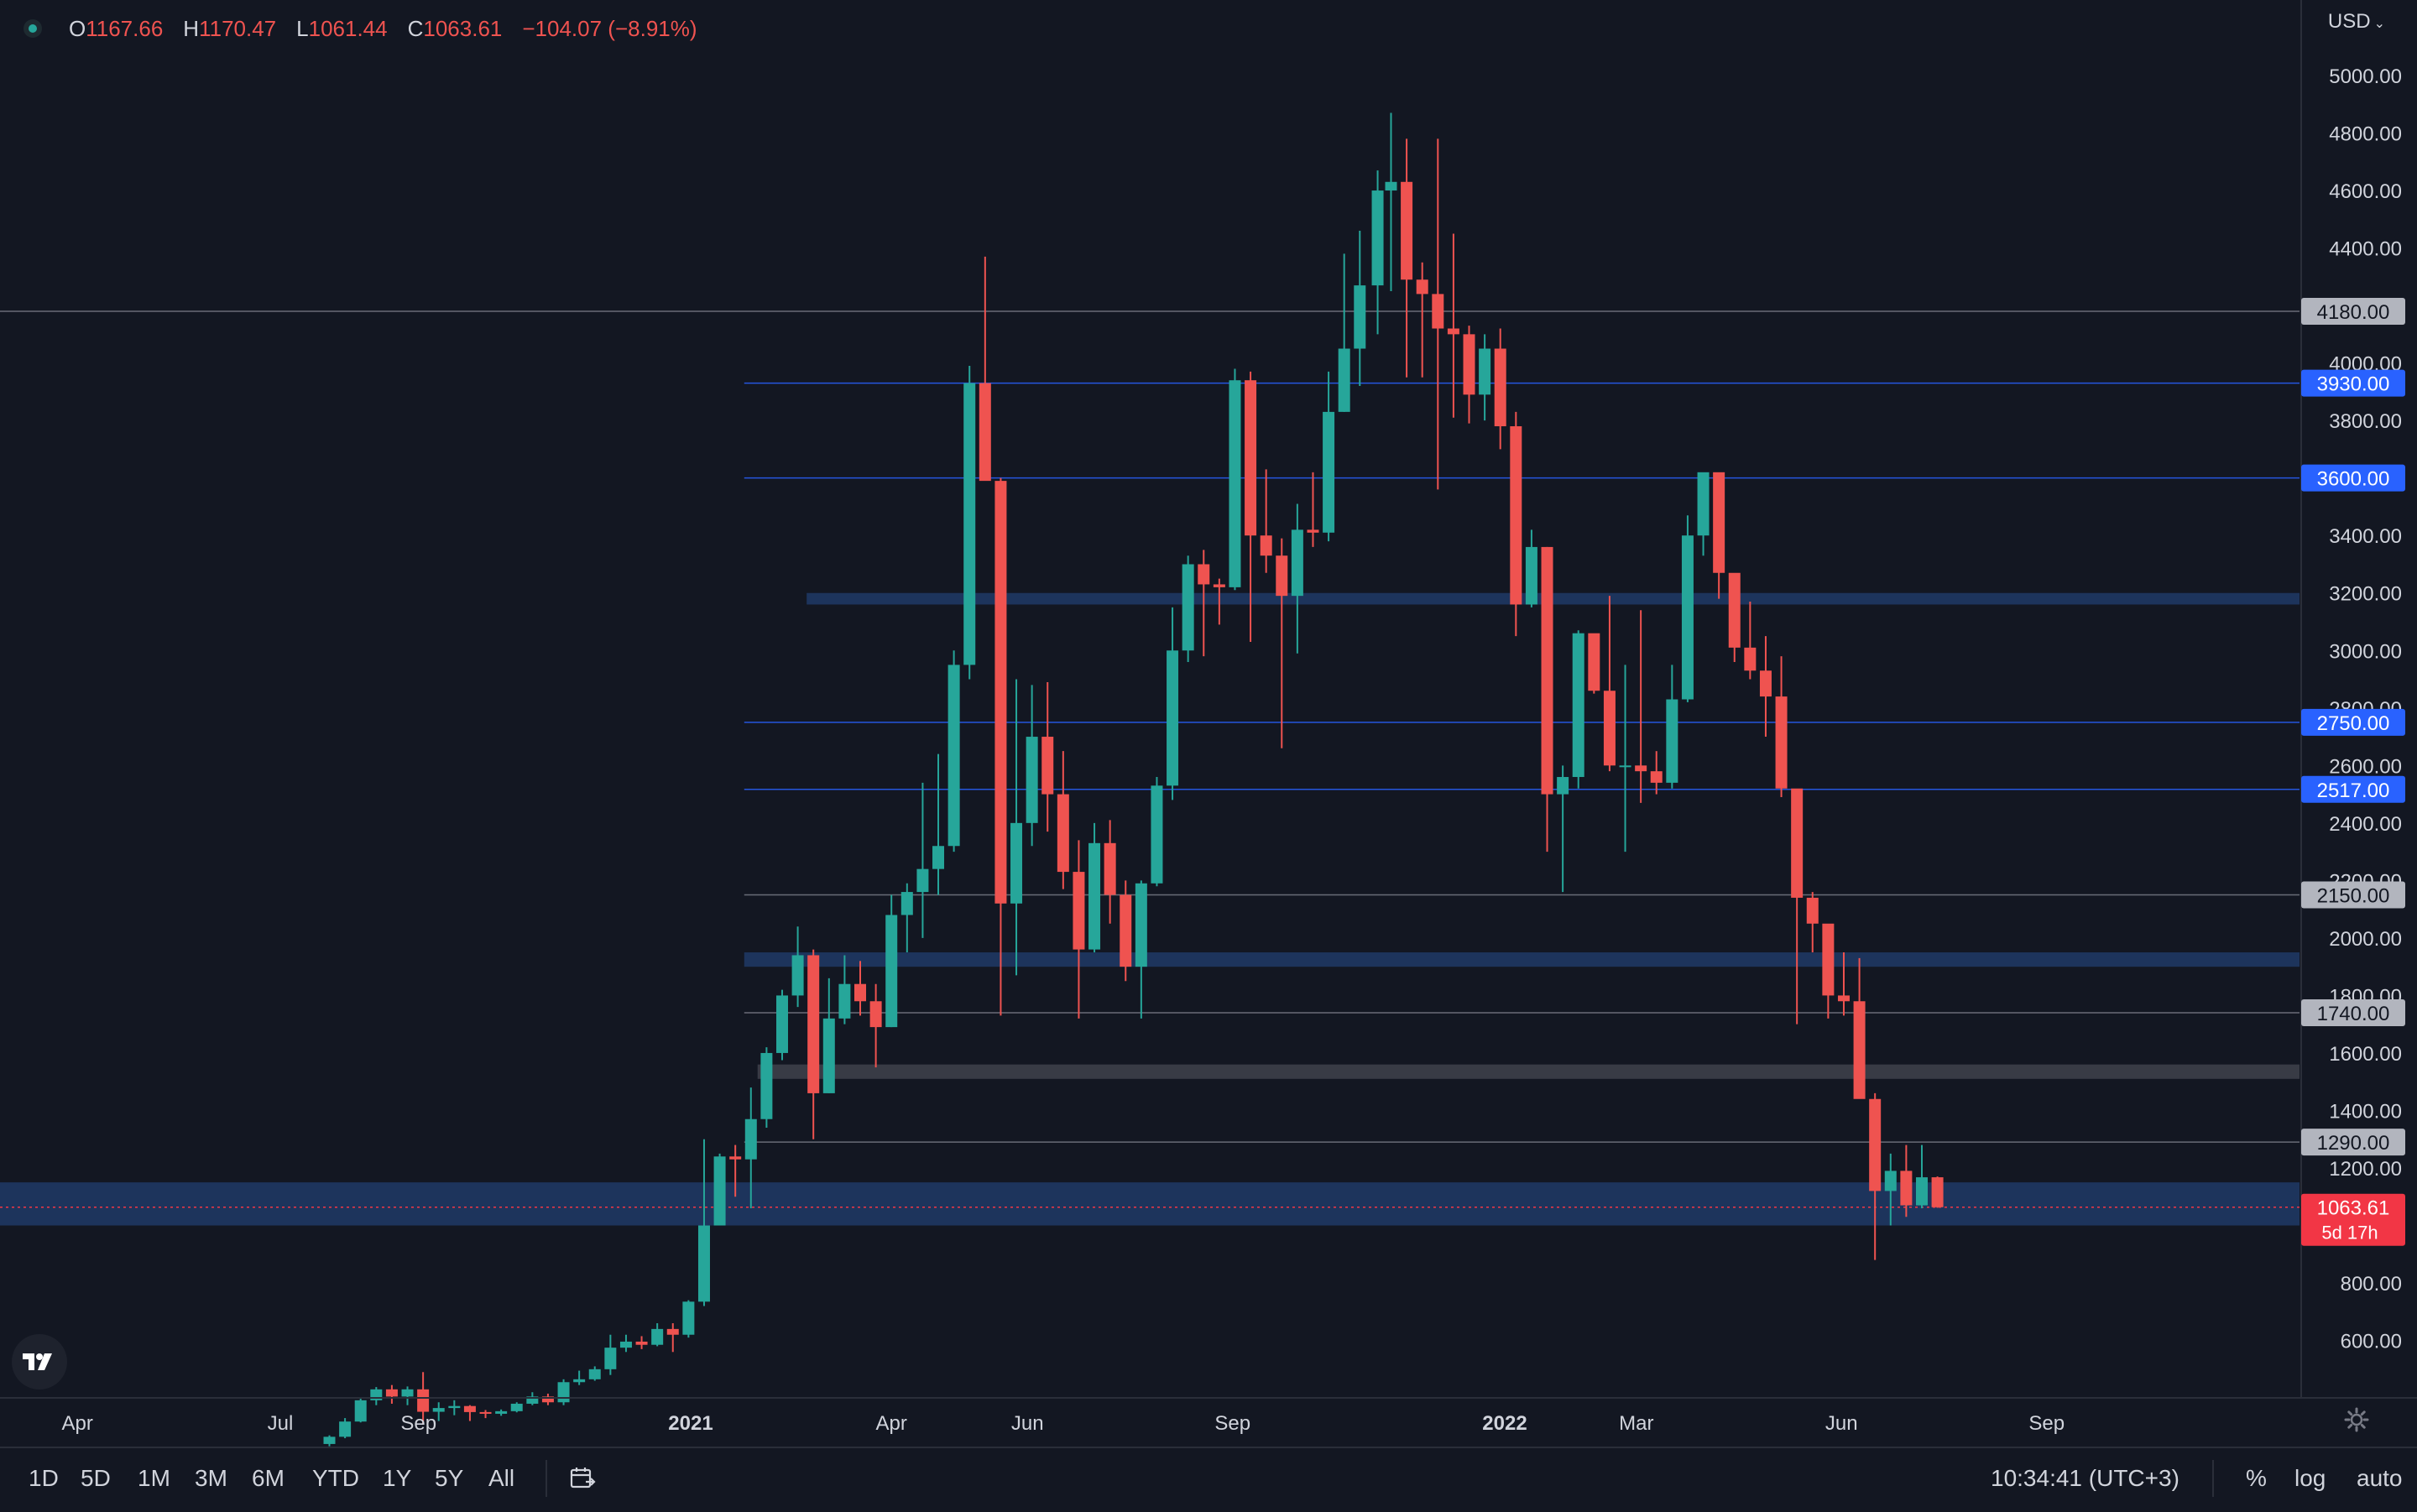 The height and width of the screenshot is (1512, 2417). Describe the element at coordinates (2365, 1111) in the screenshot. I see `y-tick-label: 1400.00` at that location.